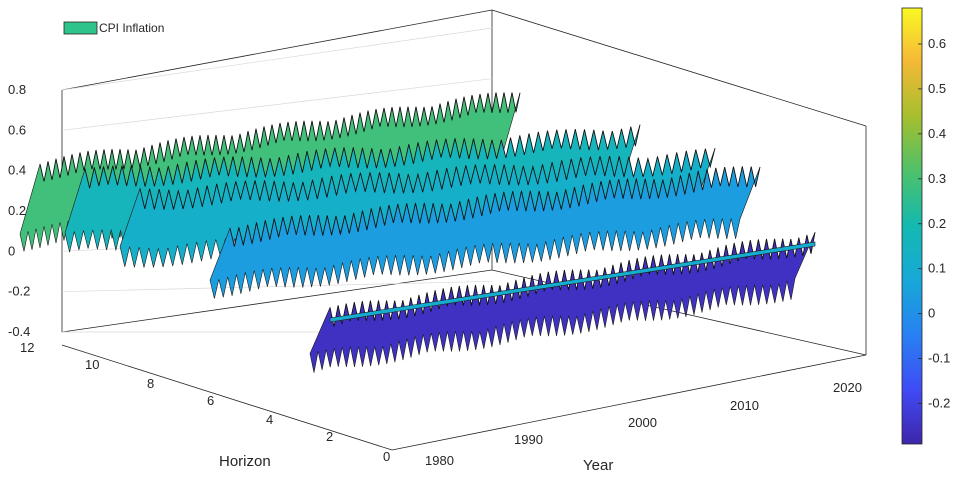  What do you see at coordinates (598, 465) in the screenshot?
I see `year-axis-label: Year` at bounding box center [598, 465].